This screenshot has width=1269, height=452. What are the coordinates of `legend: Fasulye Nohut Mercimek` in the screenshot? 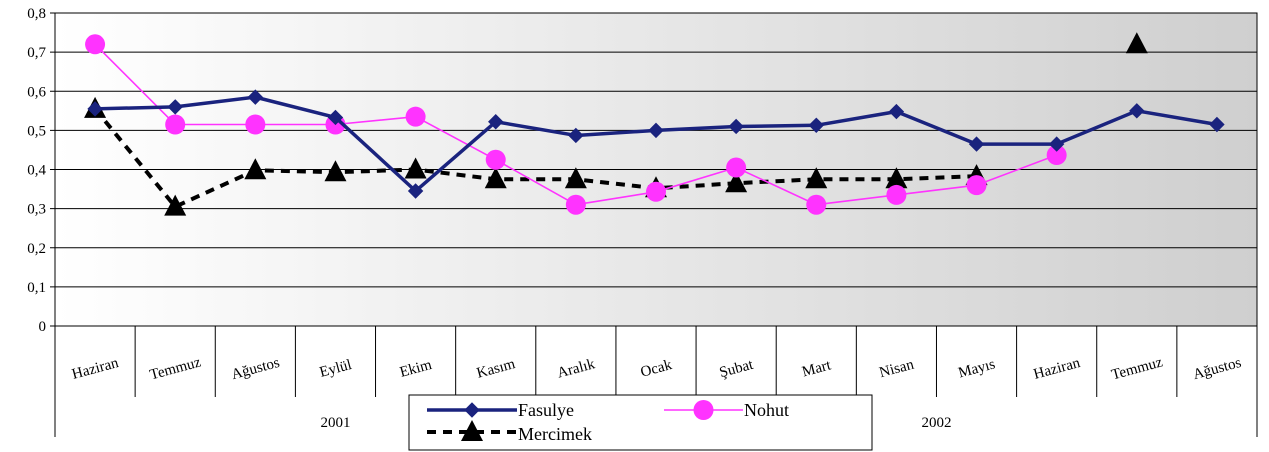 It's located at (640, 422).